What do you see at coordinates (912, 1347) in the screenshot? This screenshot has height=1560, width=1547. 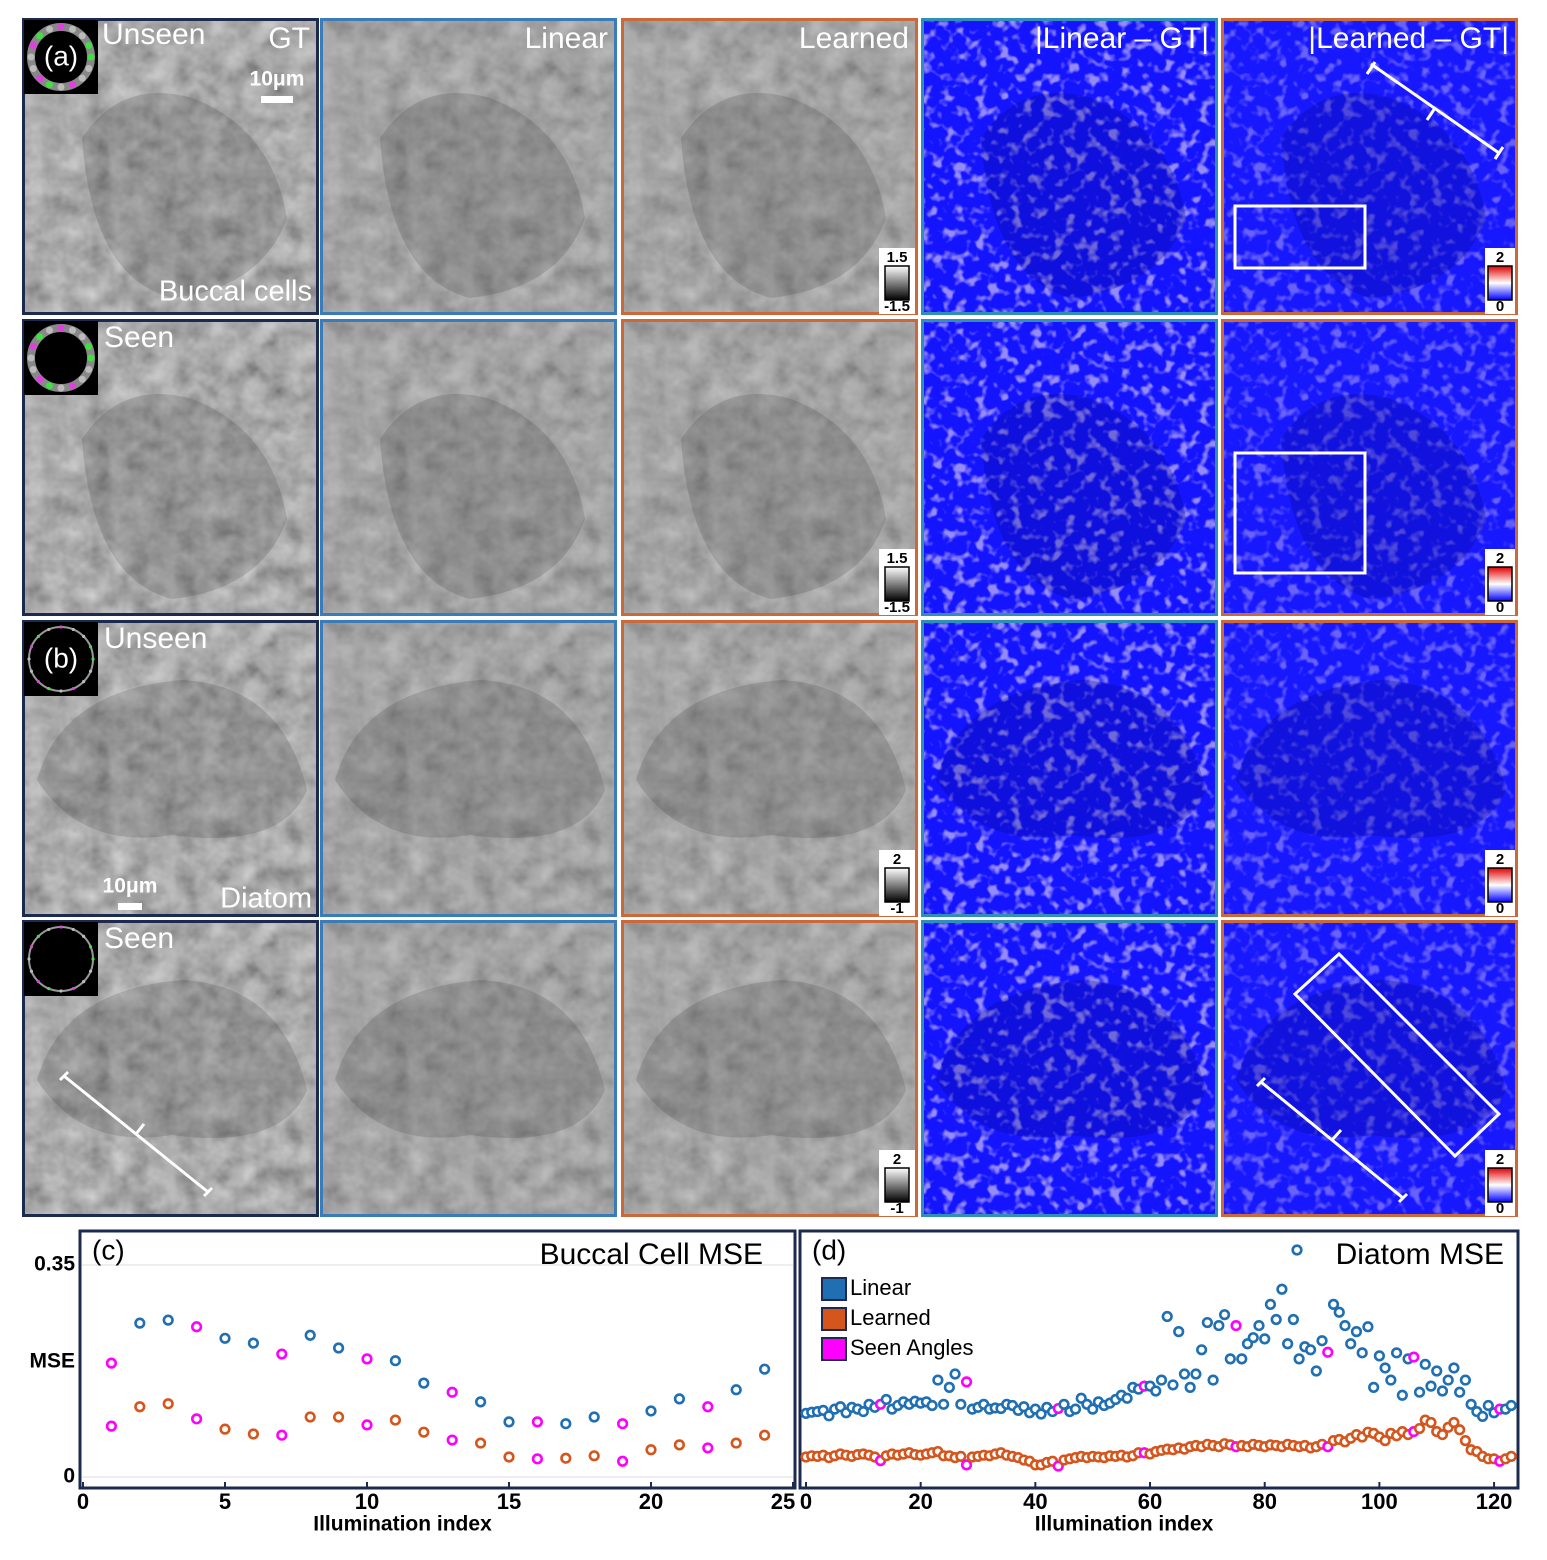 I see `legend-label: Seen Angles` at bounding box center [912, 1347].